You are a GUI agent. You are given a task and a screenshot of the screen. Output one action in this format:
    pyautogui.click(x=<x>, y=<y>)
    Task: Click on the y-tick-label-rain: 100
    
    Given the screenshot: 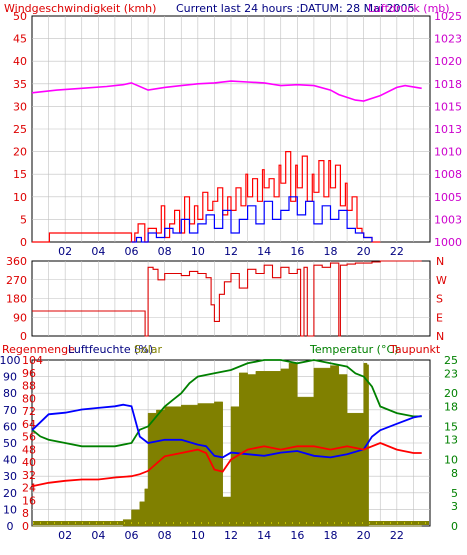 What is the action you would take?
    pyautogui.click(x=10, y=360)
    